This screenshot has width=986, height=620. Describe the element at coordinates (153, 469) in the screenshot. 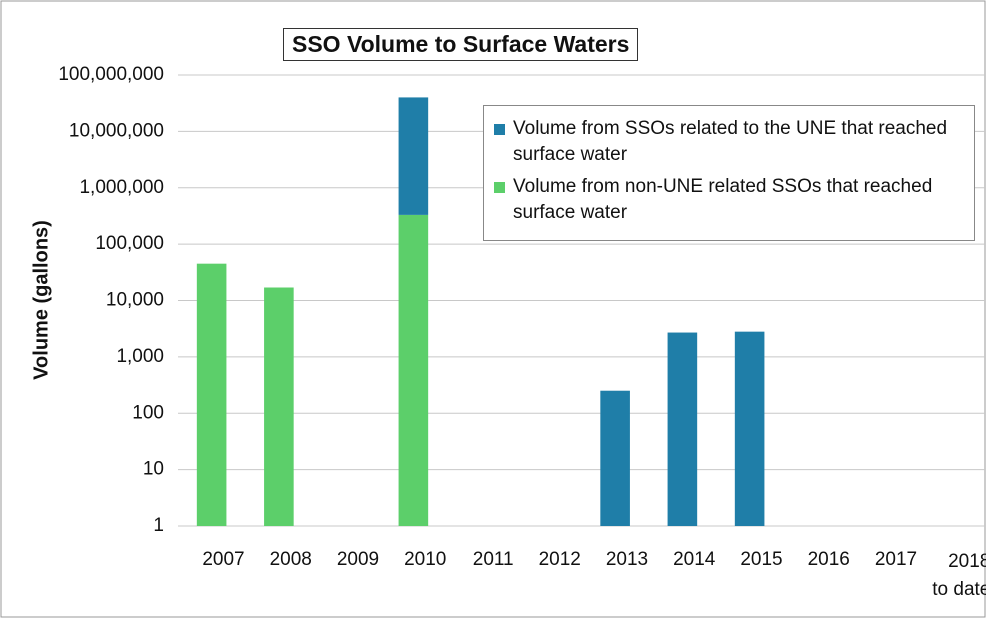

I see `y-tick-label: 10` at that location.